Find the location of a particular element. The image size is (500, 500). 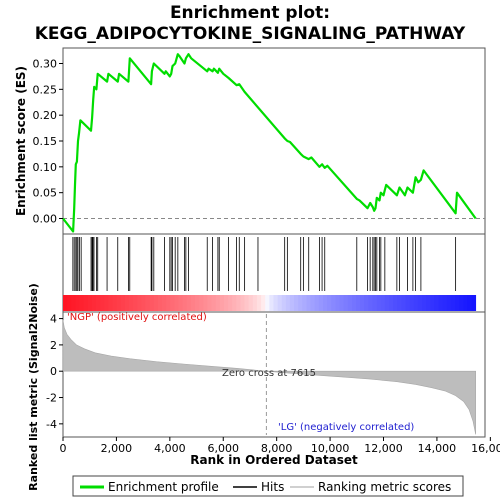

xtick-label: 10,000 is located at coordinates (330, 448).